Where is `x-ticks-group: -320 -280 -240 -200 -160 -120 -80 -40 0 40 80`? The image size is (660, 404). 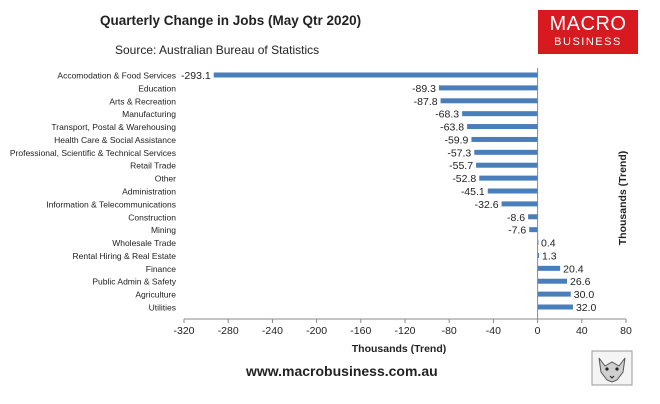 x-ticks-group: -320 -280 -240 -200 -160 -120 -80 -40 0 40 80 is located at coordinates (402, 328).